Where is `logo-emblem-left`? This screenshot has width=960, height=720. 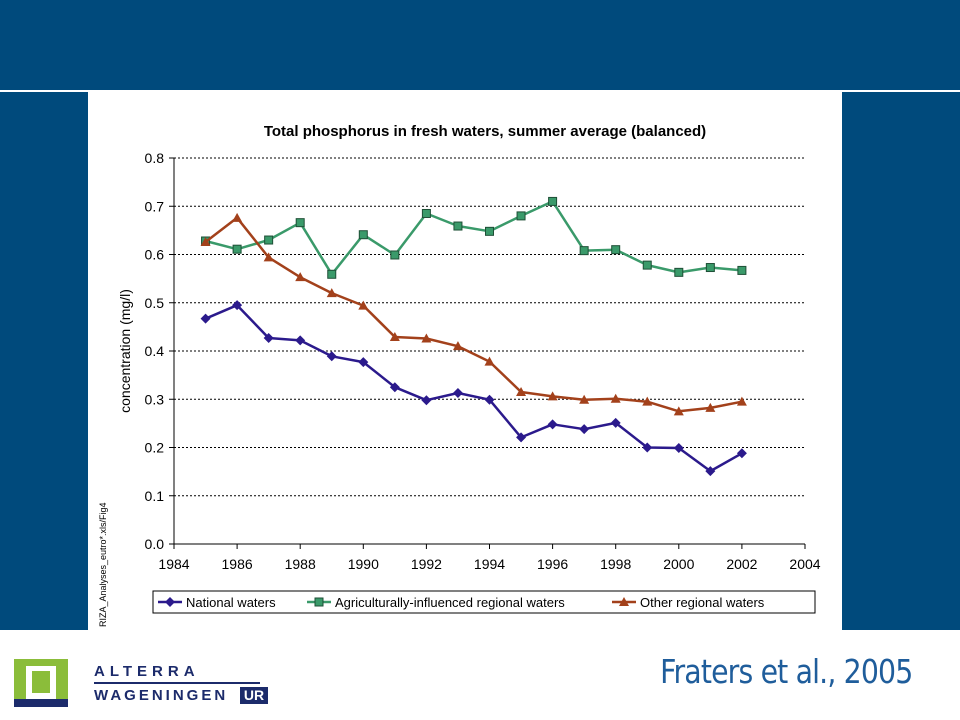 logo-emblem-left is located at coordinates (20, 683).